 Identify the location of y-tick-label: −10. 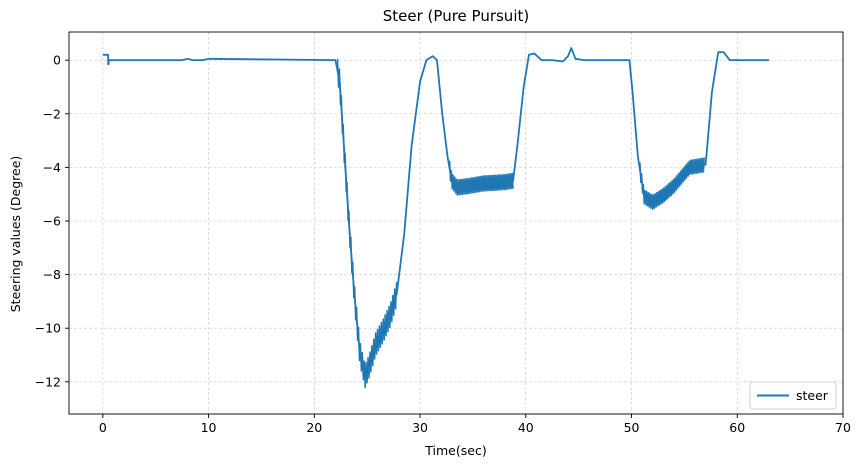
(48, 328).